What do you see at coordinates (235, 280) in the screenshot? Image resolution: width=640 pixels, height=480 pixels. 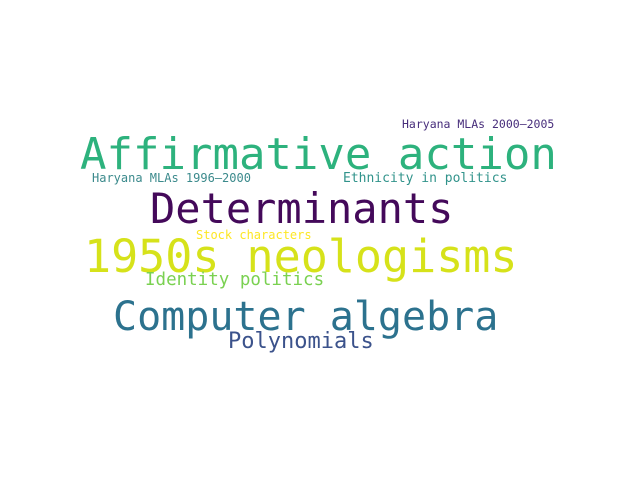 I see `word-identity-politics: Identity politics` at bounding box center [235, 280].